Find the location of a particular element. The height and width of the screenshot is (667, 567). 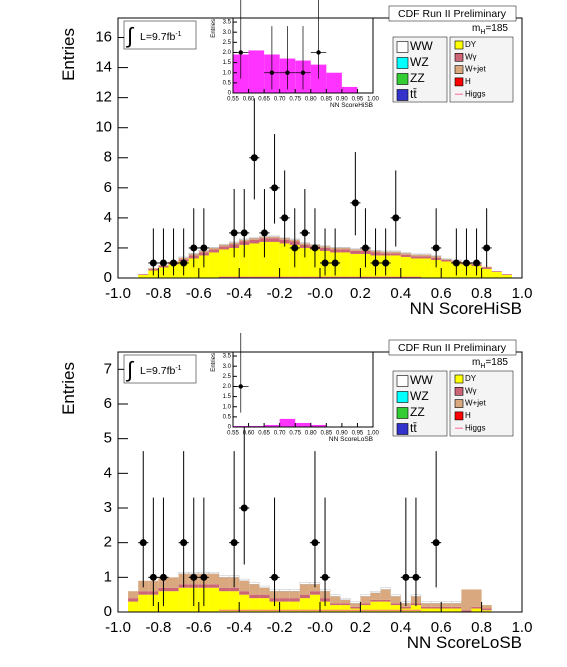

x-tick-label: -0.6 is located at coordinates (199, 293).